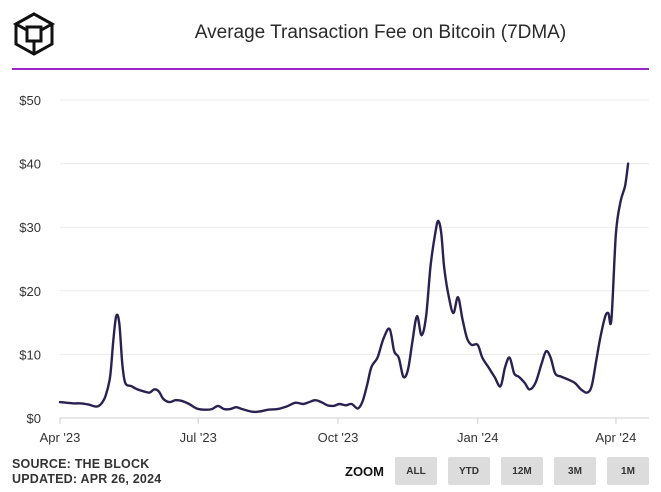 This screenshot has width=661, height=492. Describe the element at coordinates (81, 464) in the screenshot. I see `source-text: SOURCE: THE BLOCK` at that location.